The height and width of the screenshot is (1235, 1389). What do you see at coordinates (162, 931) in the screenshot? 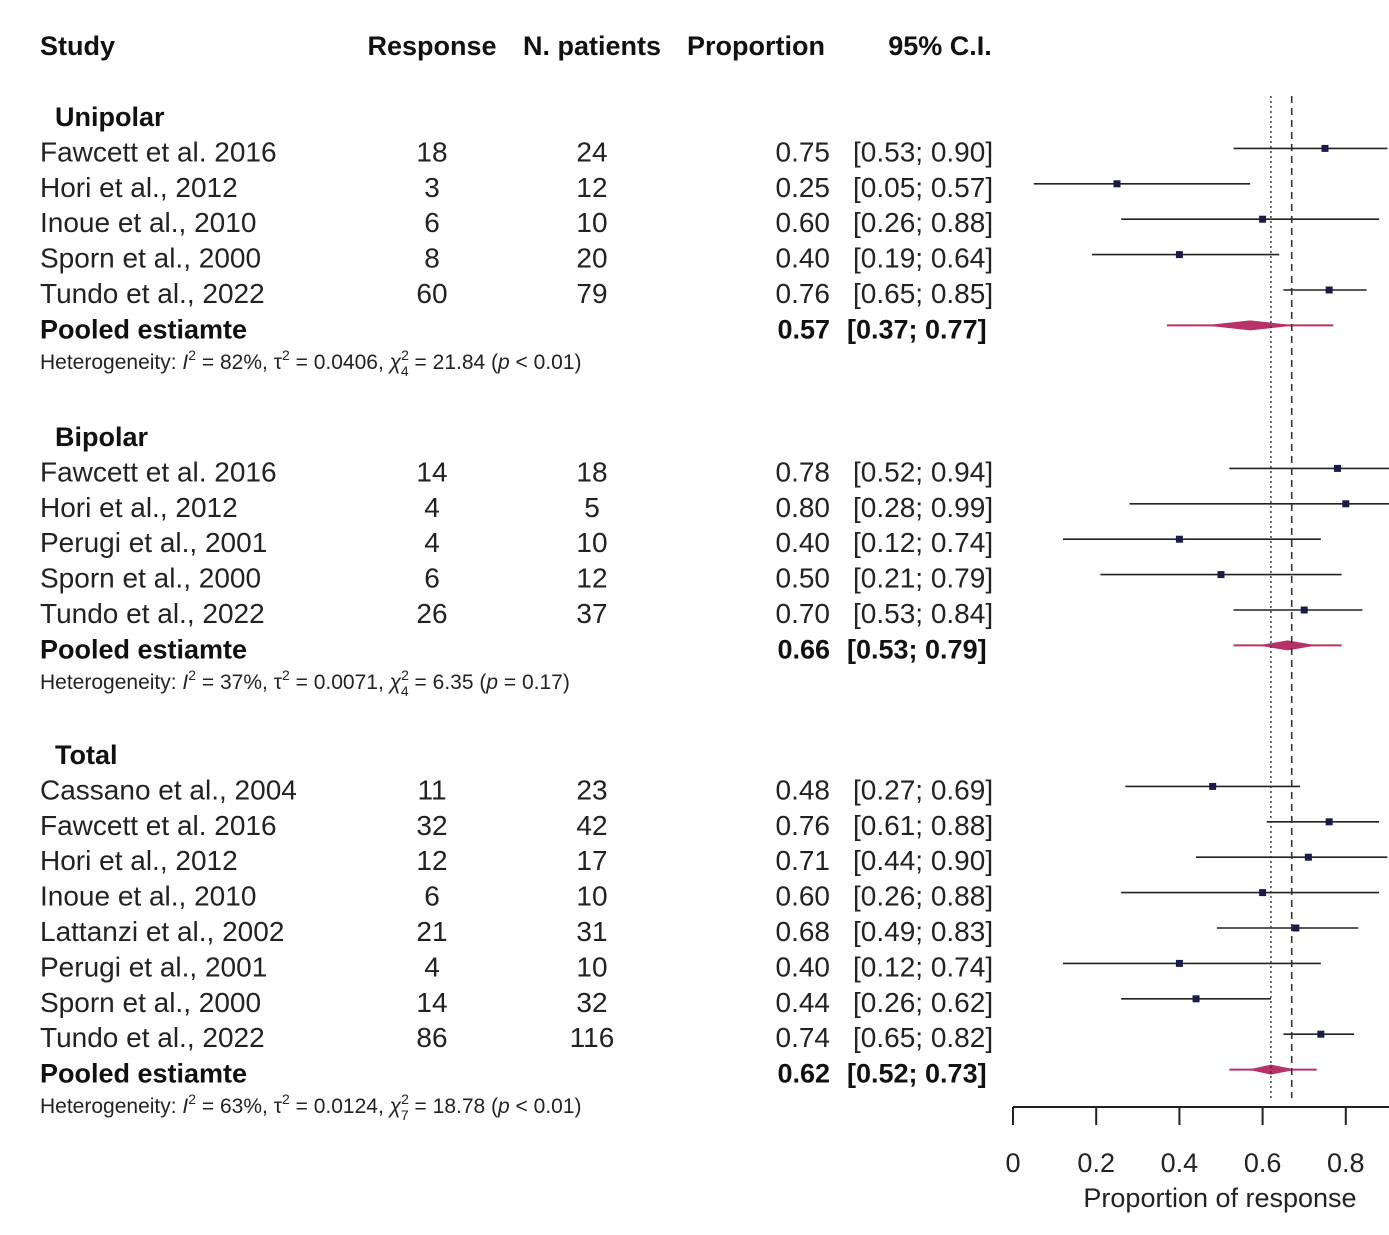
I see `study-name: Lattanzi et al., 2002` at bounding box center [162, 931].